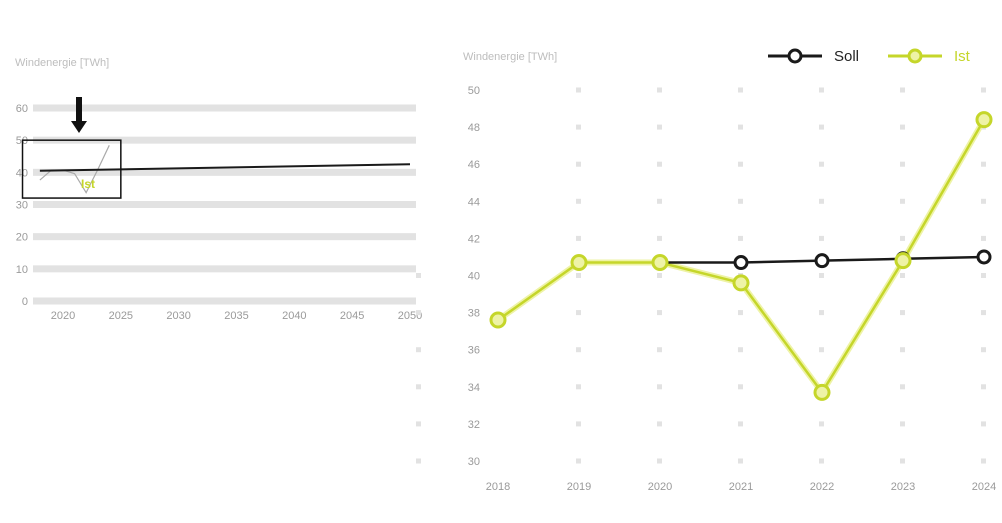 This screenshot has width=1002, height=523. What do you see at coordinates (294, 316) in the screenshot?
I see `x-tick-label: 2040` at bounding box center [294, 316].